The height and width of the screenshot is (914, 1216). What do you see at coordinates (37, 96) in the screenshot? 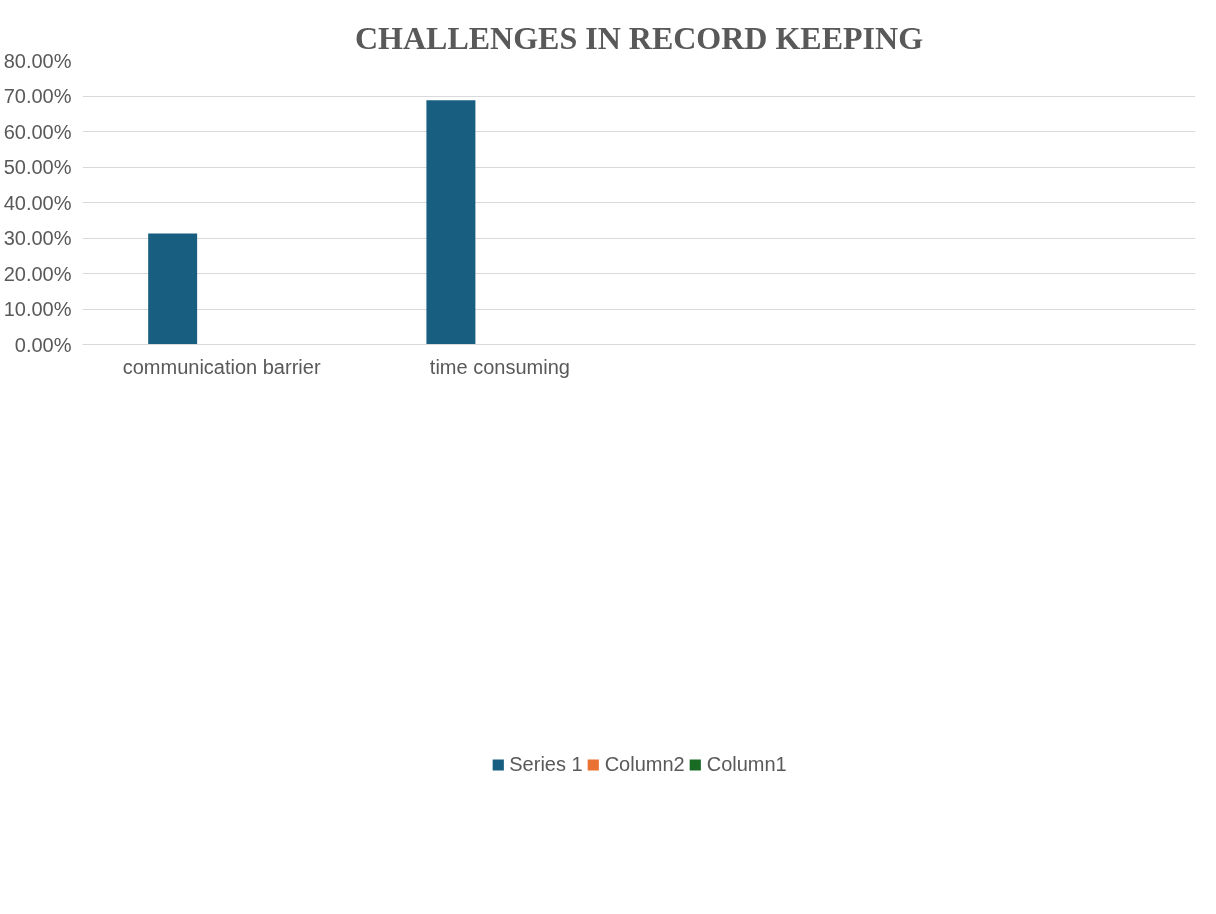
I see `y-tick-label: 70.00%` at bounding box center [37, 96].